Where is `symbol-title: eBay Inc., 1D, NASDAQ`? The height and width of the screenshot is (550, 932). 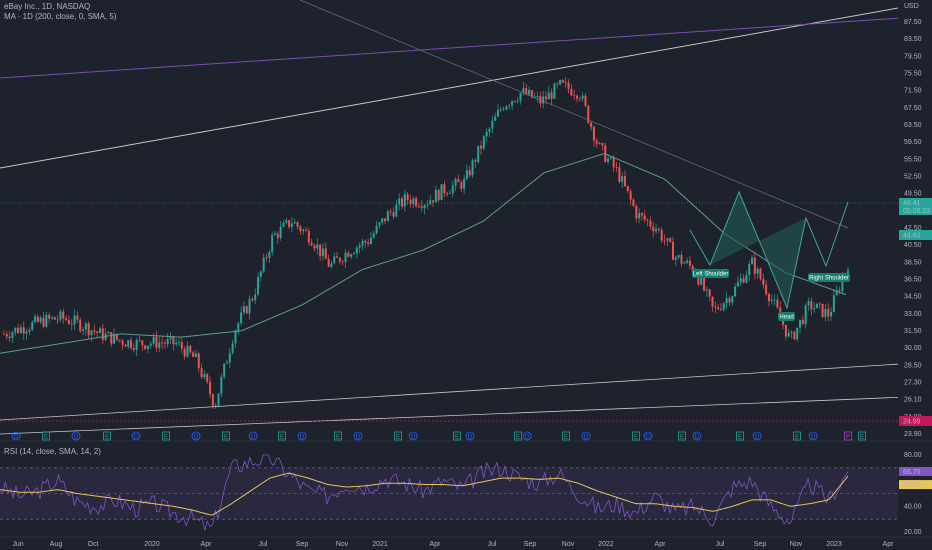
symbol-title: eBay Inc., 1D, NASDAQ is located at coordinates (47, 6).